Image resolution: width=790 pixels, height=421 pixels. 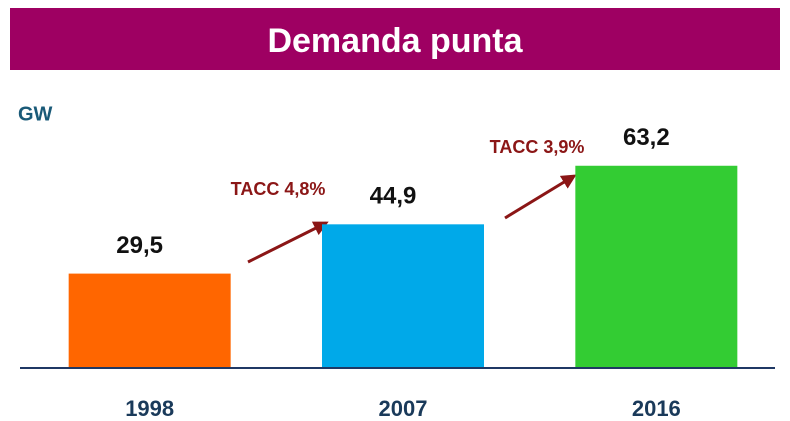 What do you see at coordinates (149, 408) in the screenshot?
I see `x-tick-label: 1998` at bounding box center [149, 408].